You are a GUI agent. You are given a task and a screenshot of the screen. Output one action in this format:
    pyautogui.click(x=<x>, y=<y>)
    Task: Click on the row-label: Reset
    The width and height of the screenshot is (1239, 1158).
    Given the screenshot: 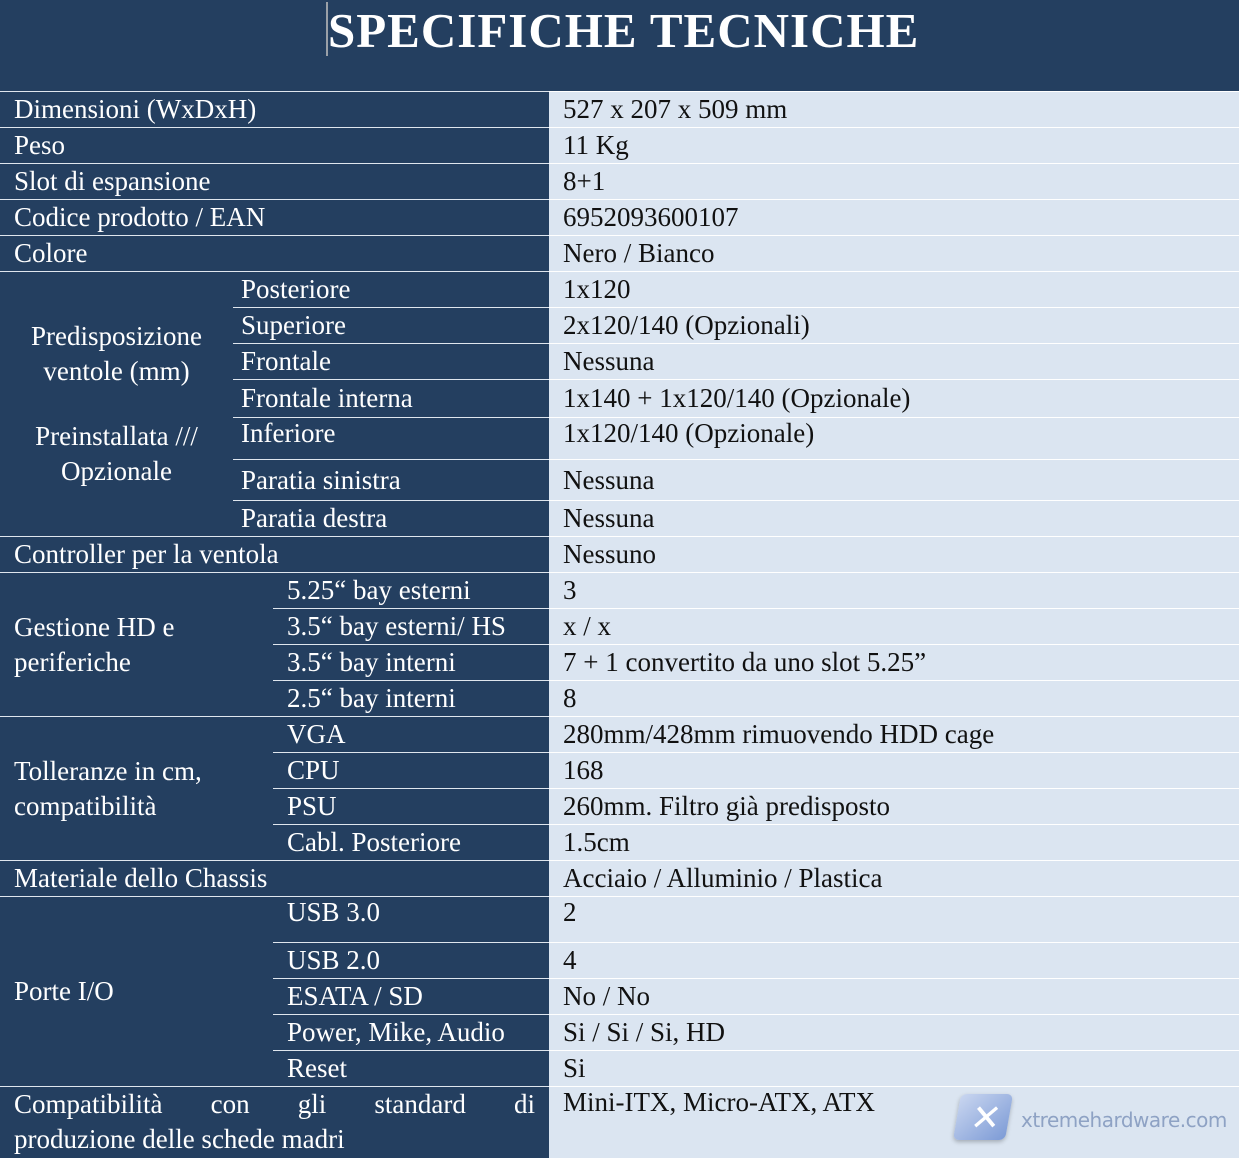 What is the action you would take?
    pyautogui.click(x=411, y=1068)
    